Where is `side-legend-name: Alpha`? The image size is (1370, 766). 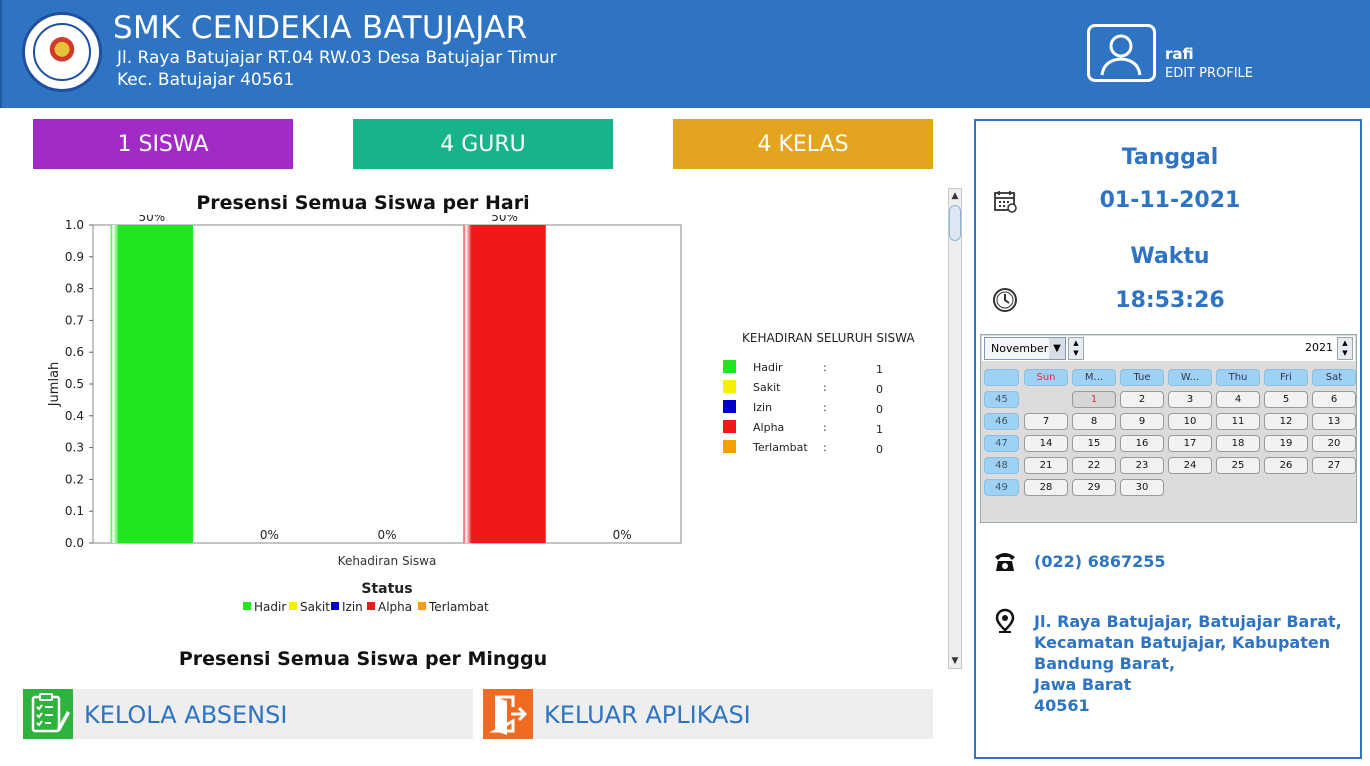
side-legend-name: Alpha is located at coordinates (768, 427).